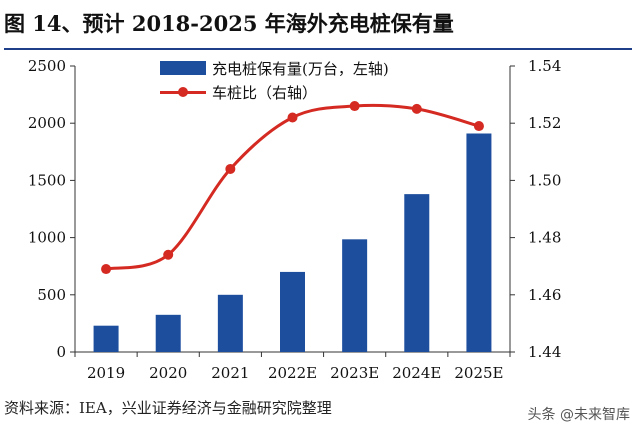  What do you see at coordinates (300, 68) in the screenshot?
I see `legend-label-bar: 充电桩保有量(万台，左轴)` at bounding box center [300, 68].